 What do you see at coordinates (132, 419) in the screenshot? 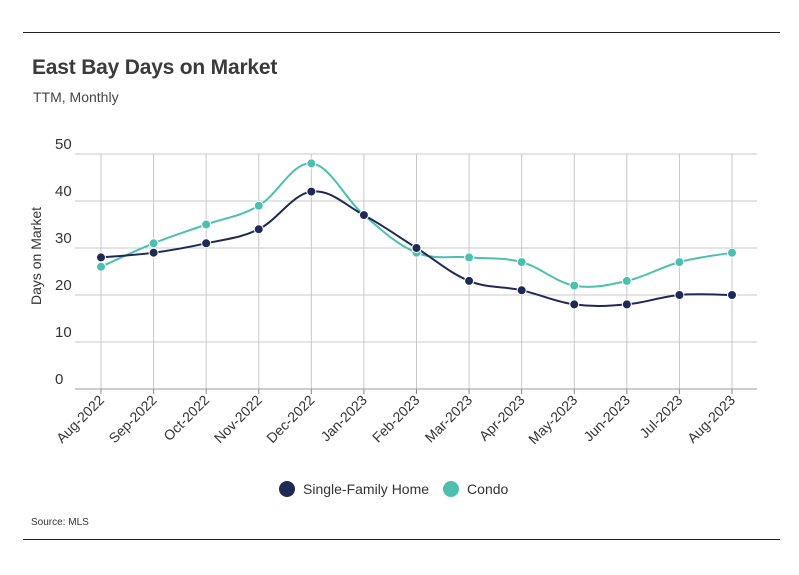
I see `x-tick-label: Sep-2022` at bounding box center [132, 419].